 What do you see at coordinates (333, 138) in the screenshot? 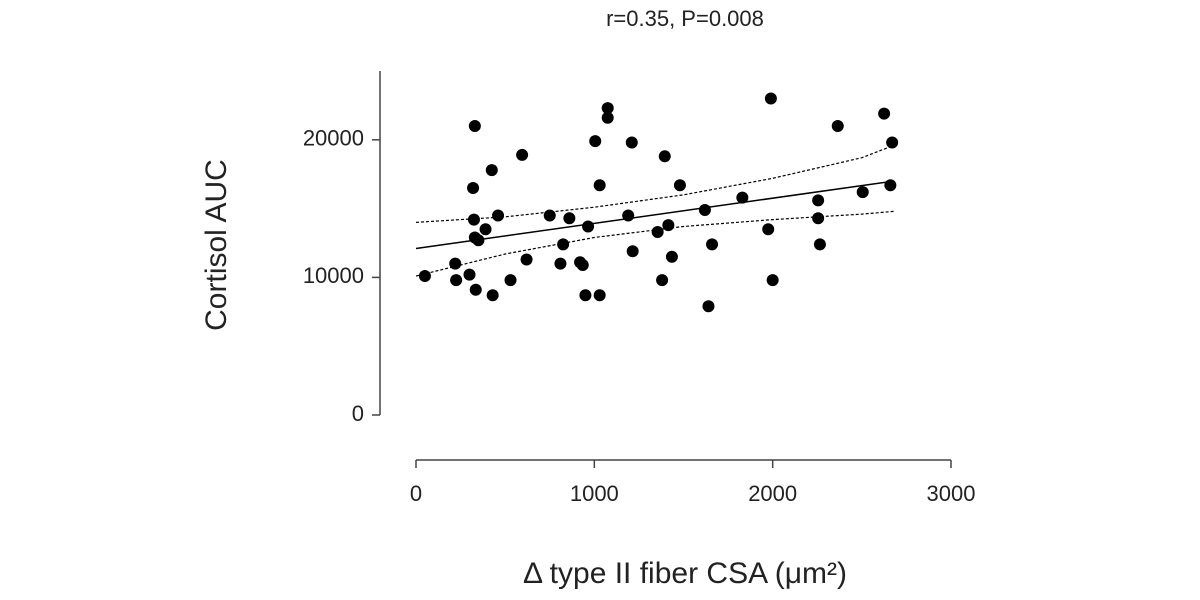
I see `y-tick-label: 20000` at bounding box center [333, 138].